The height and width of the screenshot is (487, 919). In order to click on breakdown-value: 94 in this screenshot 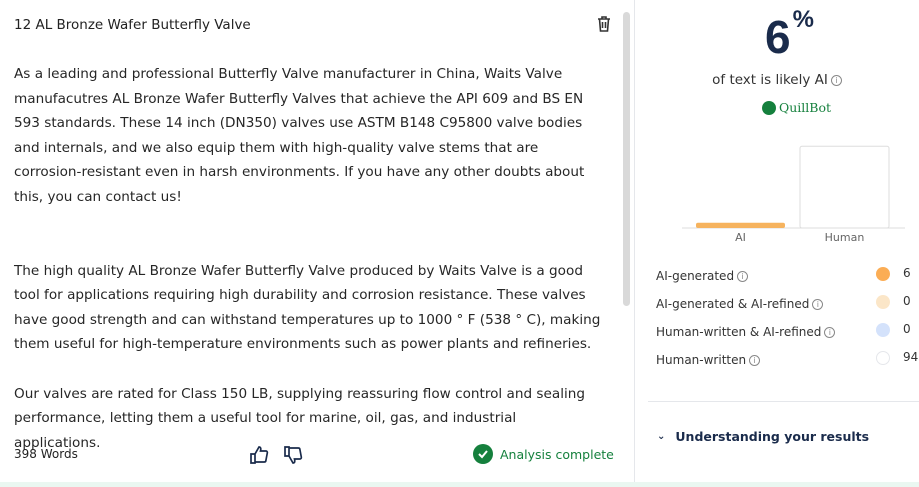, I will do `click(911, 357)`.